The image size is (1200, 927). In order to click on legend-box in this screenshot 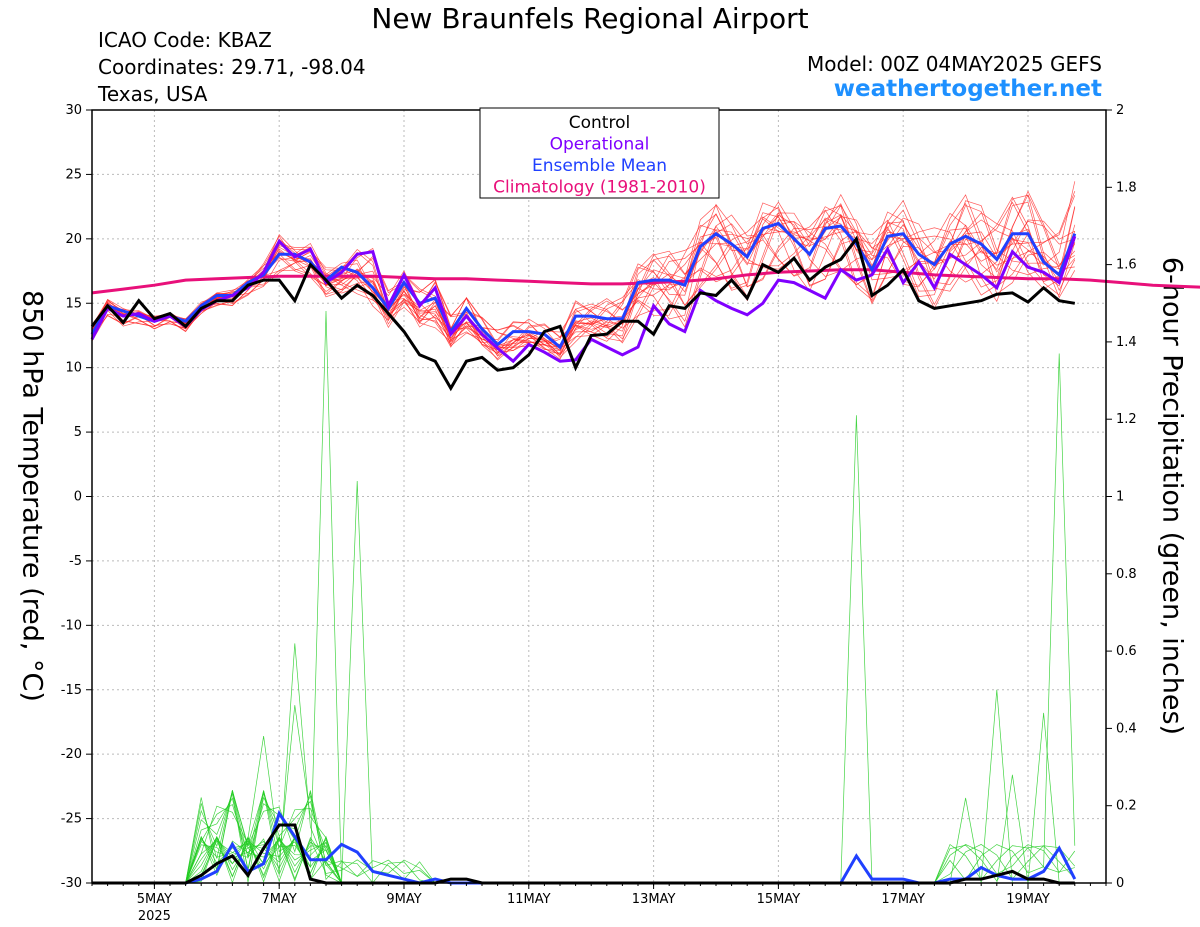, I will do `click(599, 153)`.